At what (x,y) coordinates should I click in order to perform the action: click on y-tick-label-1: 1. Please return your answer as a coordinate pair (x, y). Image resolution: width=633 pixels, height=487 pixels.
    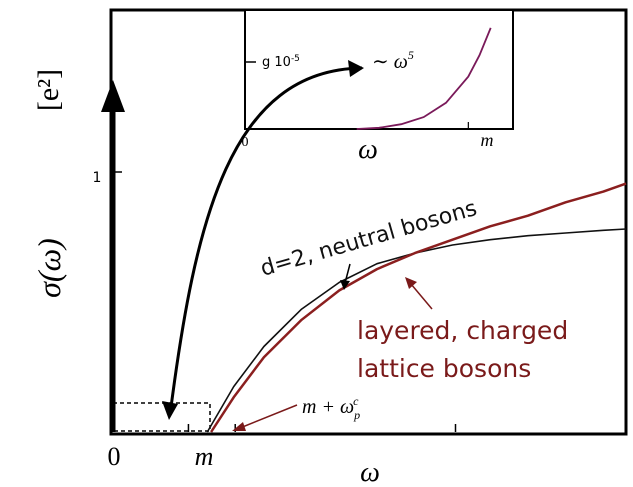
    Looking at the image, I should click on (97, 178).